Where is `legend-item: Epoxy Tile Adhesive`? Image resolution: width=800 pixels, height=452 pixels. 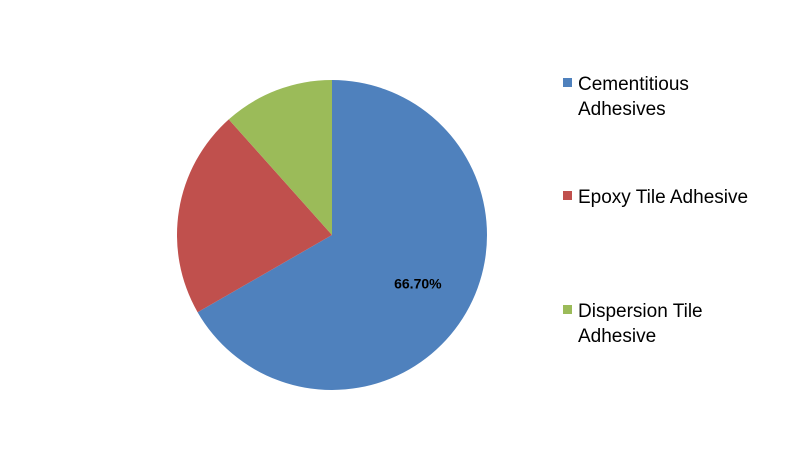
legend-item: Epoxy Tile Adhesive is located at coordinates (663, 197).